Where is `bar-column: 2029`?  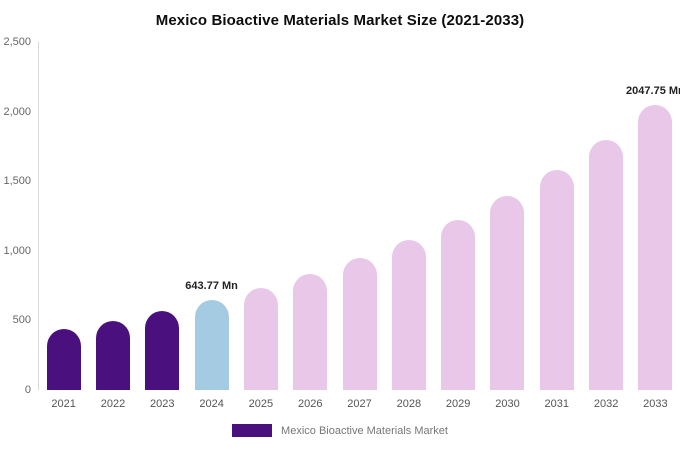
bar-column: 2029 is located at coordinates (458, 226).